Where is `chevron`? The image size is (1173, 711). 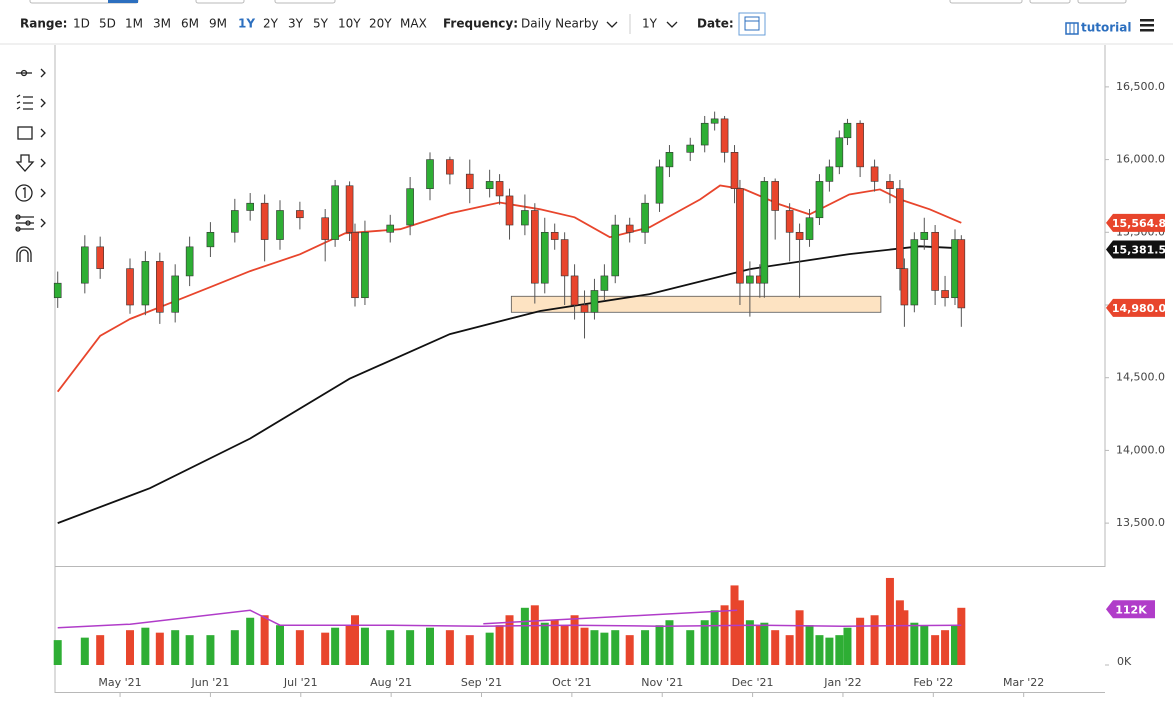
chevron is located at coordinates (672, 24).